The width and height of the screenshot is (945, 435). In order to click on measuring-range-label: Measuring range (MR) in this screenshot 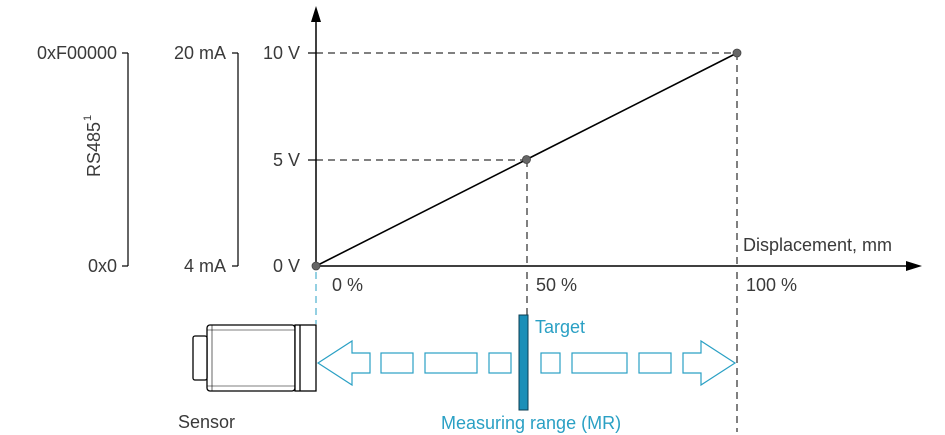, I will do `click(531, 423)`.